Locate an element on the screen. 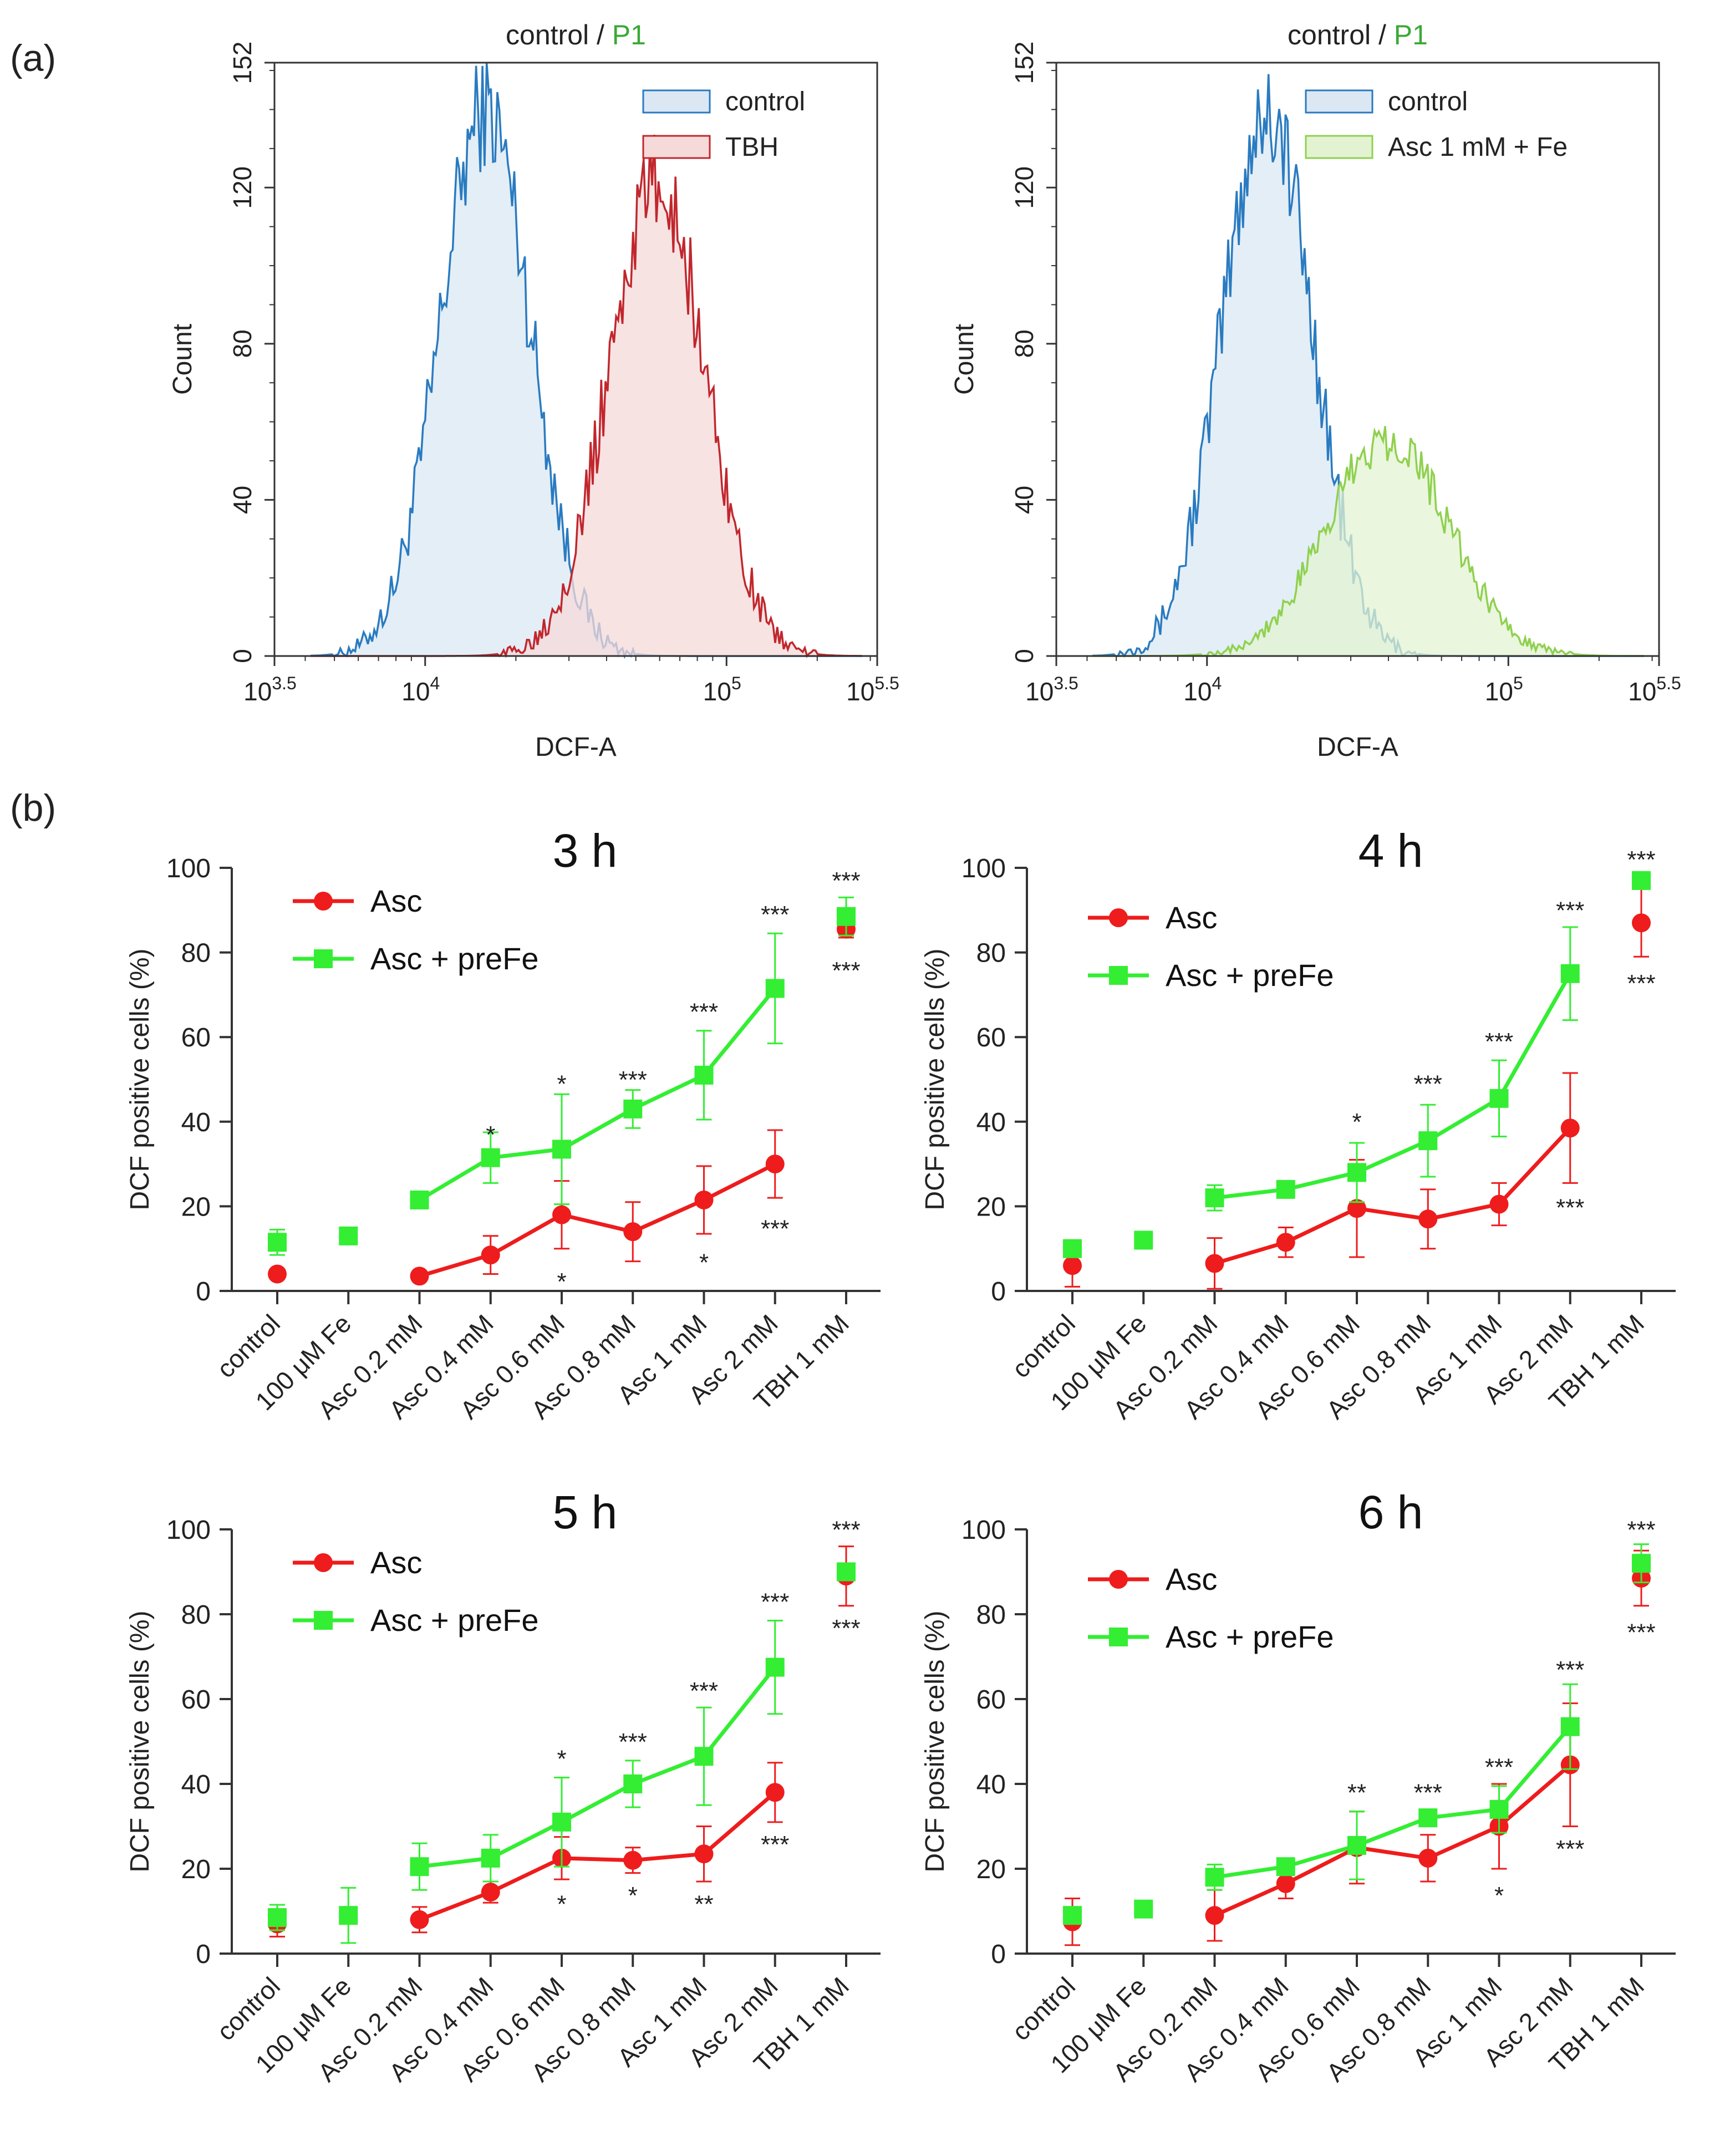 This screenshot has height=2156, width=1735. hist-legend-label: control is located at coordinates (765, 101).